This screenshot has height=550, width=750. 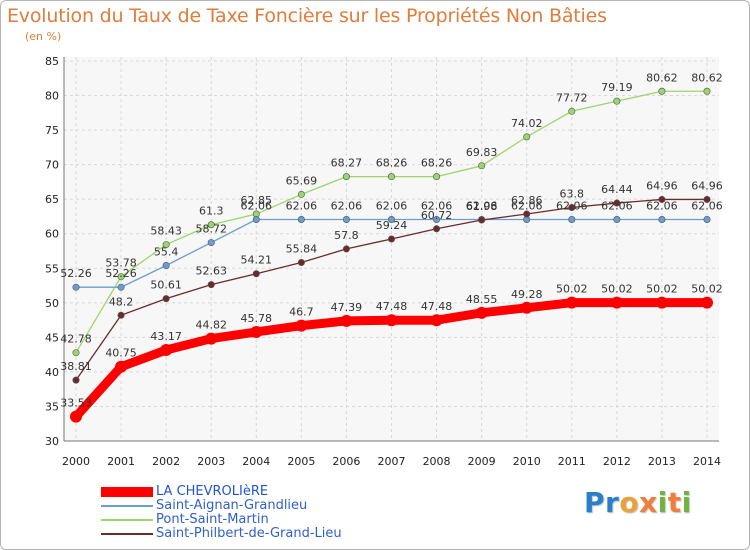 What do you see at coordinates (662, 461) in the screenshot?
I see `x-tick-label: 2013` at bounding box center [662, 461].